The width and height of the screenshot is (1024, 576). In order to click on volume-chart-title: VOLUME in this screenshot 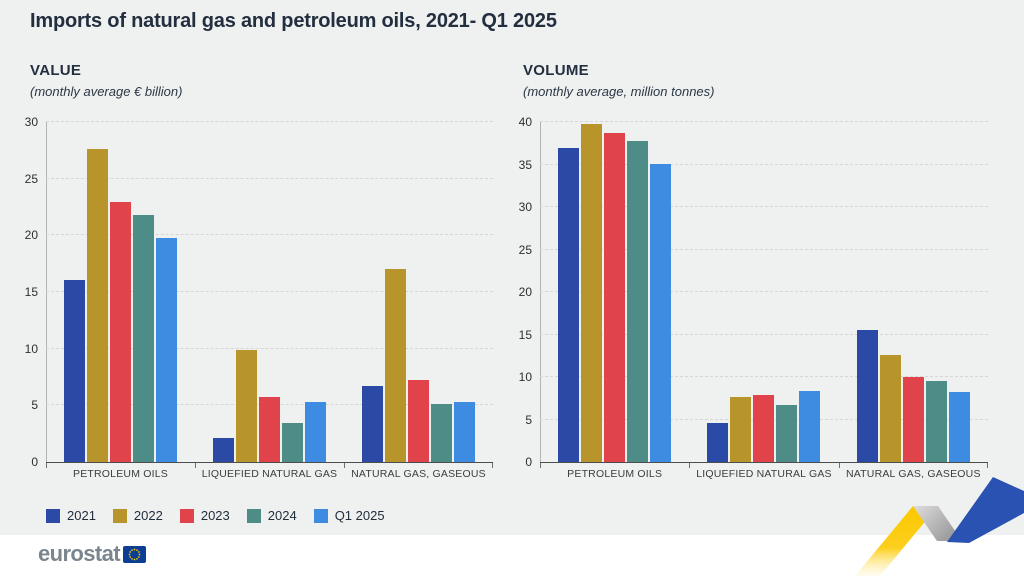, I will do `click(556, 70)`.